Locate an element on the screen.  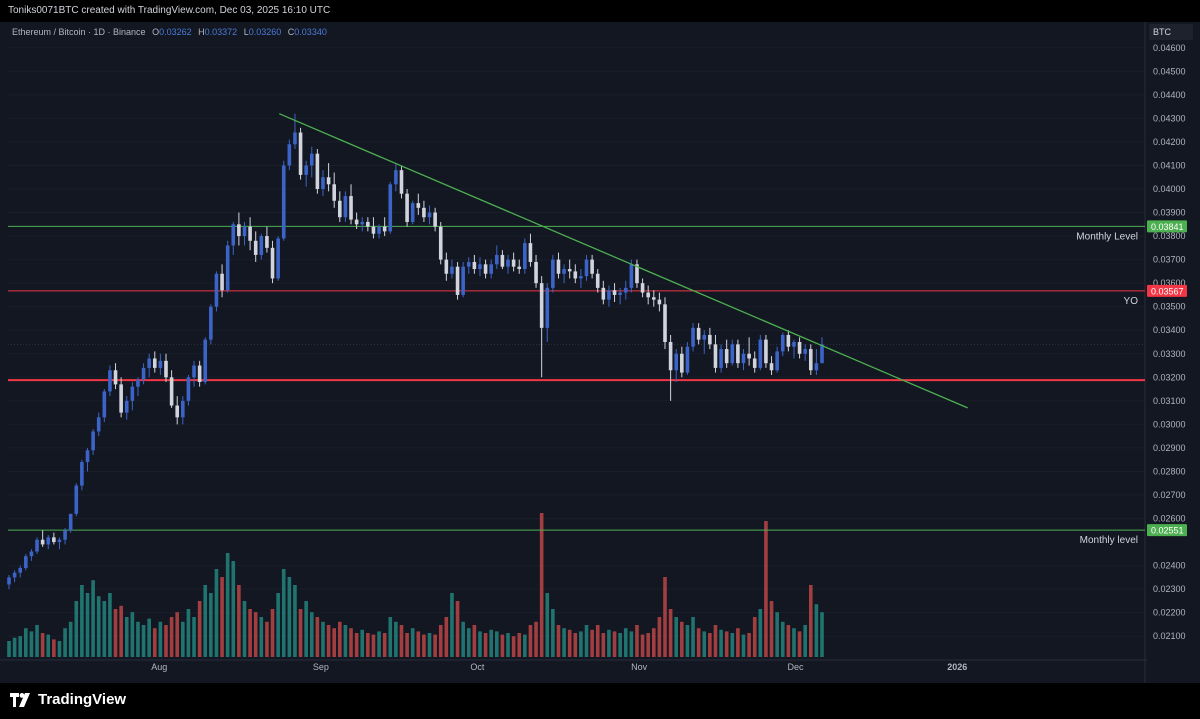
x-tick-label: Nov is located at coordinates (639, 667).